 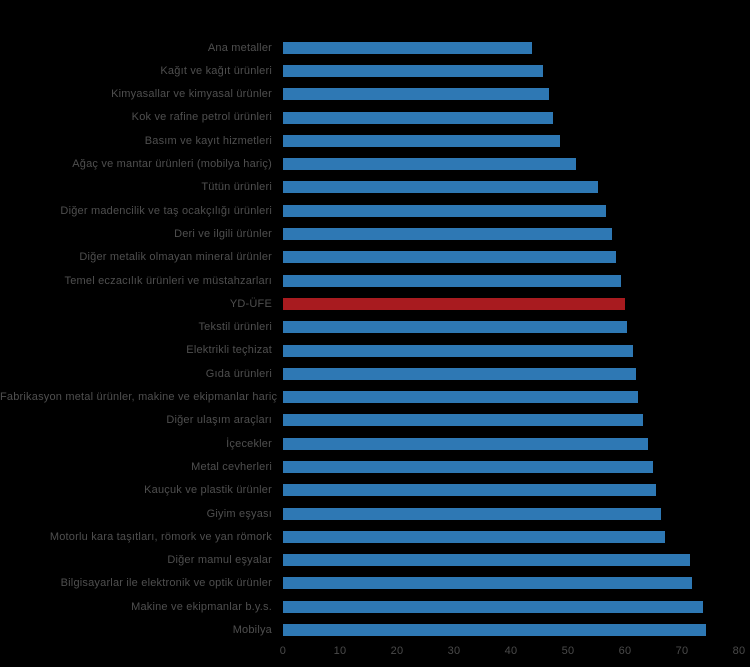 I want to click on category-label: İçecekler, so click(x=249, y=443).